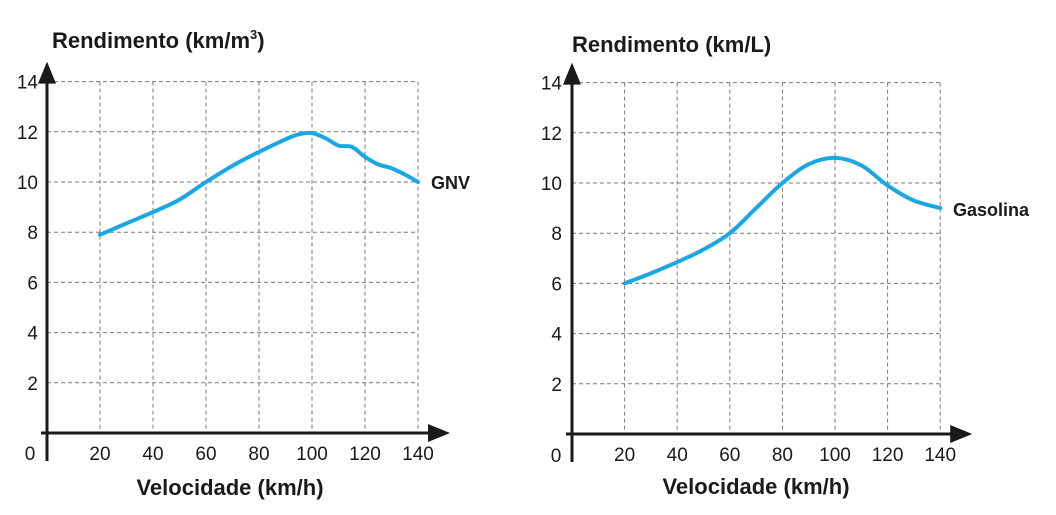 The image size is (1056, 515). Describe the element at coordinates (259, 183) in the screenshot. I see `series-line-gnv` at that location.